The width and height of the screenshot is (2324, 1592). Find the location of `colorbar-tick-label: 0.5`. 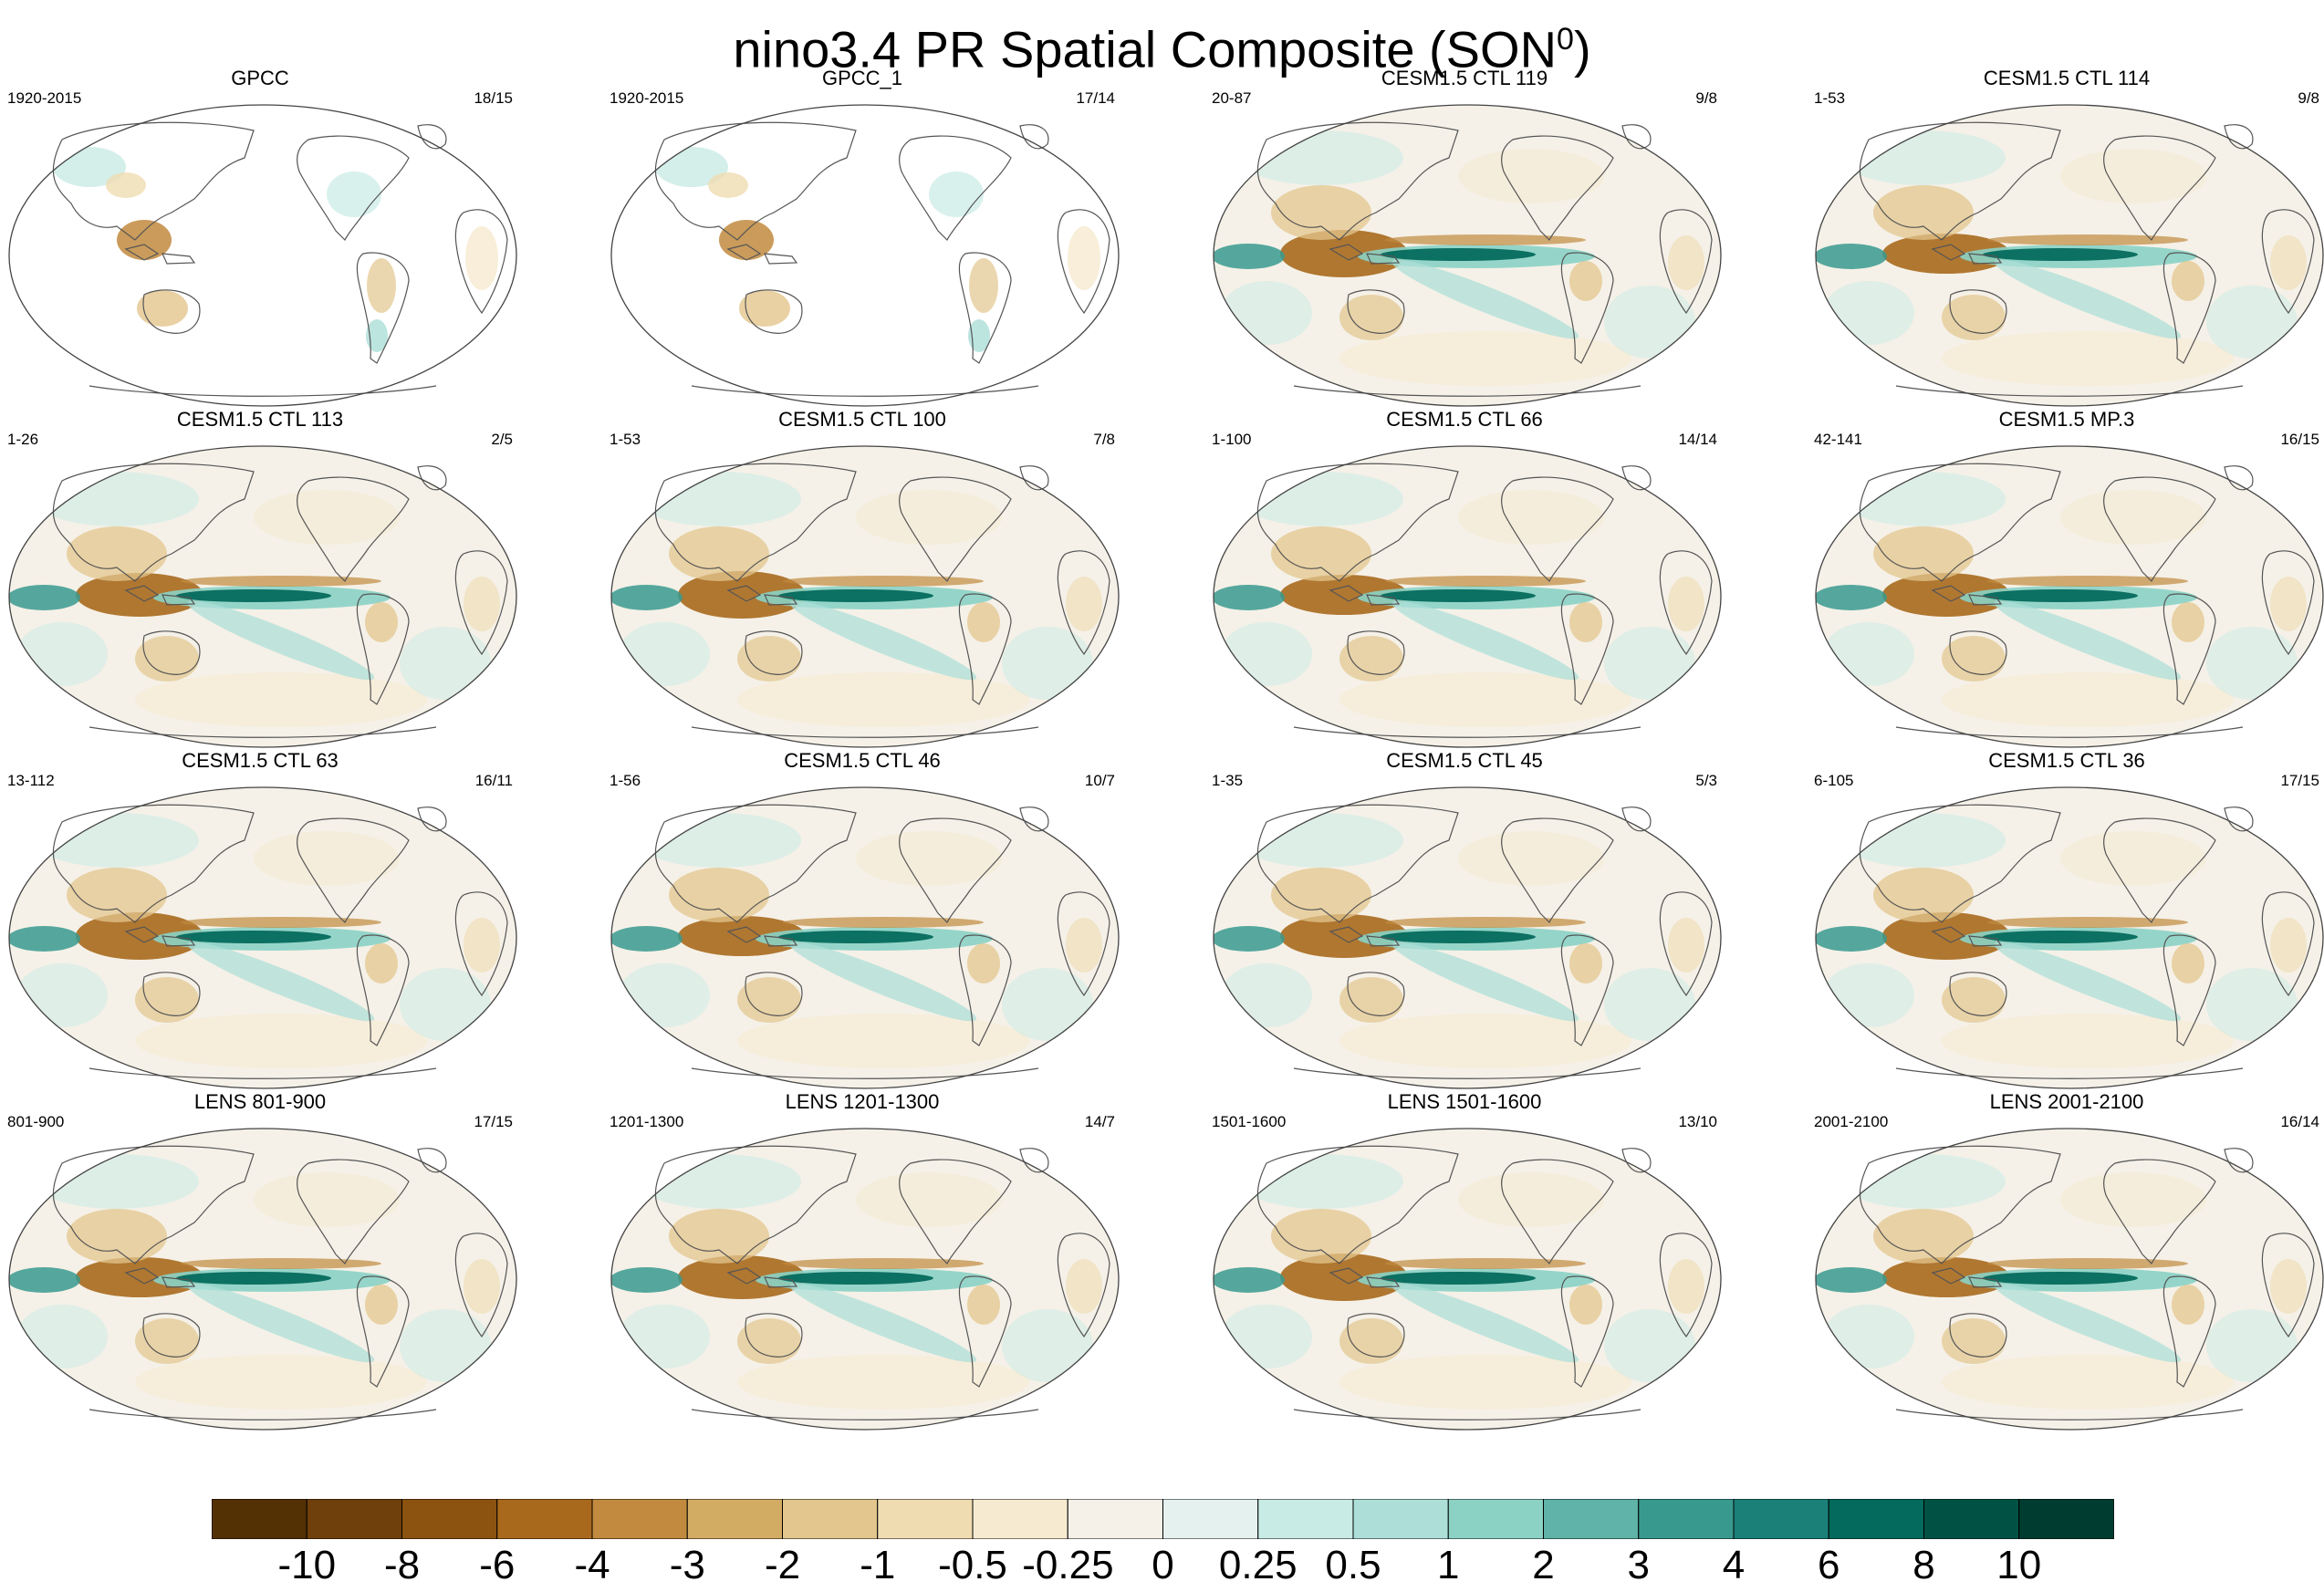

colorbar-tick-label: 0.5 is located at coordinates (1353, 1565).